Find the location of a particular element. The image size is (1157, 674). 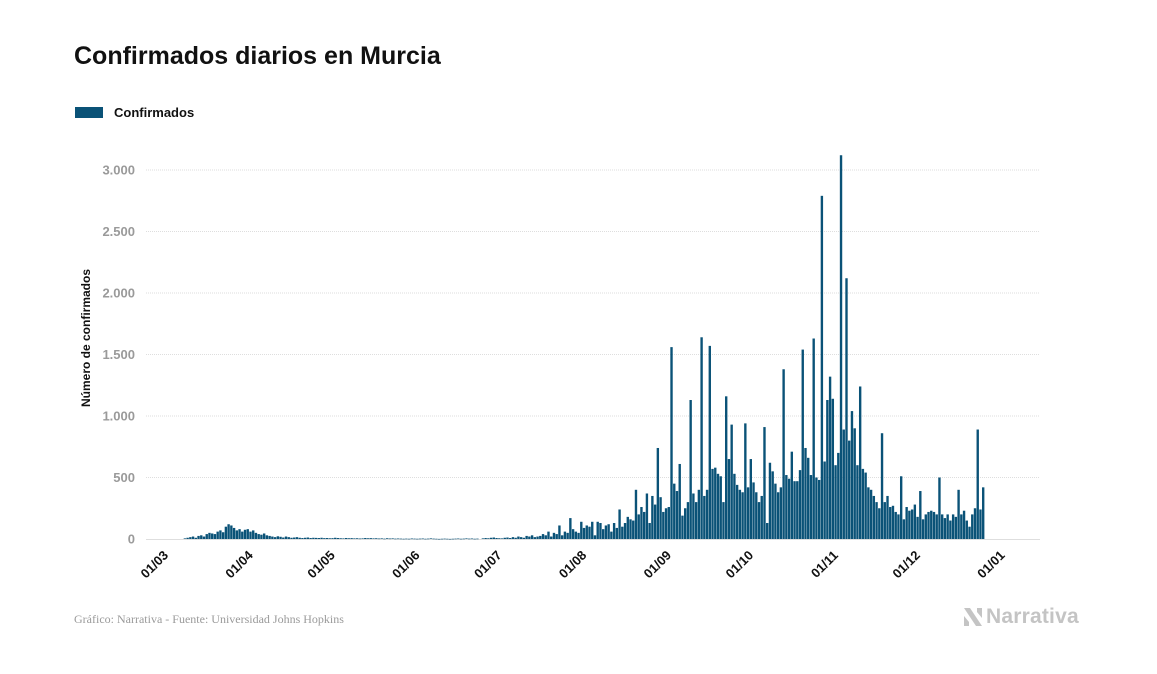

legend-label: Confirmados is located at coordinates (154, 112).